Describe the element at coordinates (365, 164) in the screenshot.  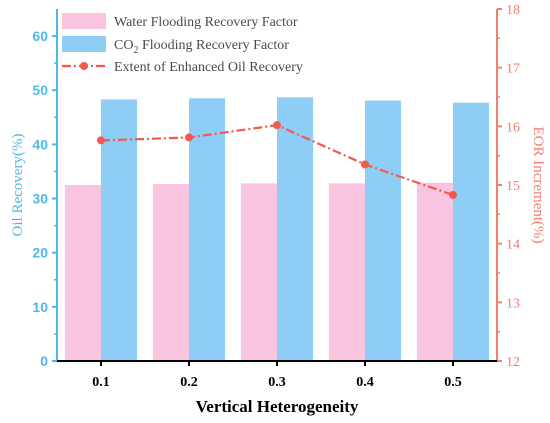
I see `eor-point-0.4` at that location.